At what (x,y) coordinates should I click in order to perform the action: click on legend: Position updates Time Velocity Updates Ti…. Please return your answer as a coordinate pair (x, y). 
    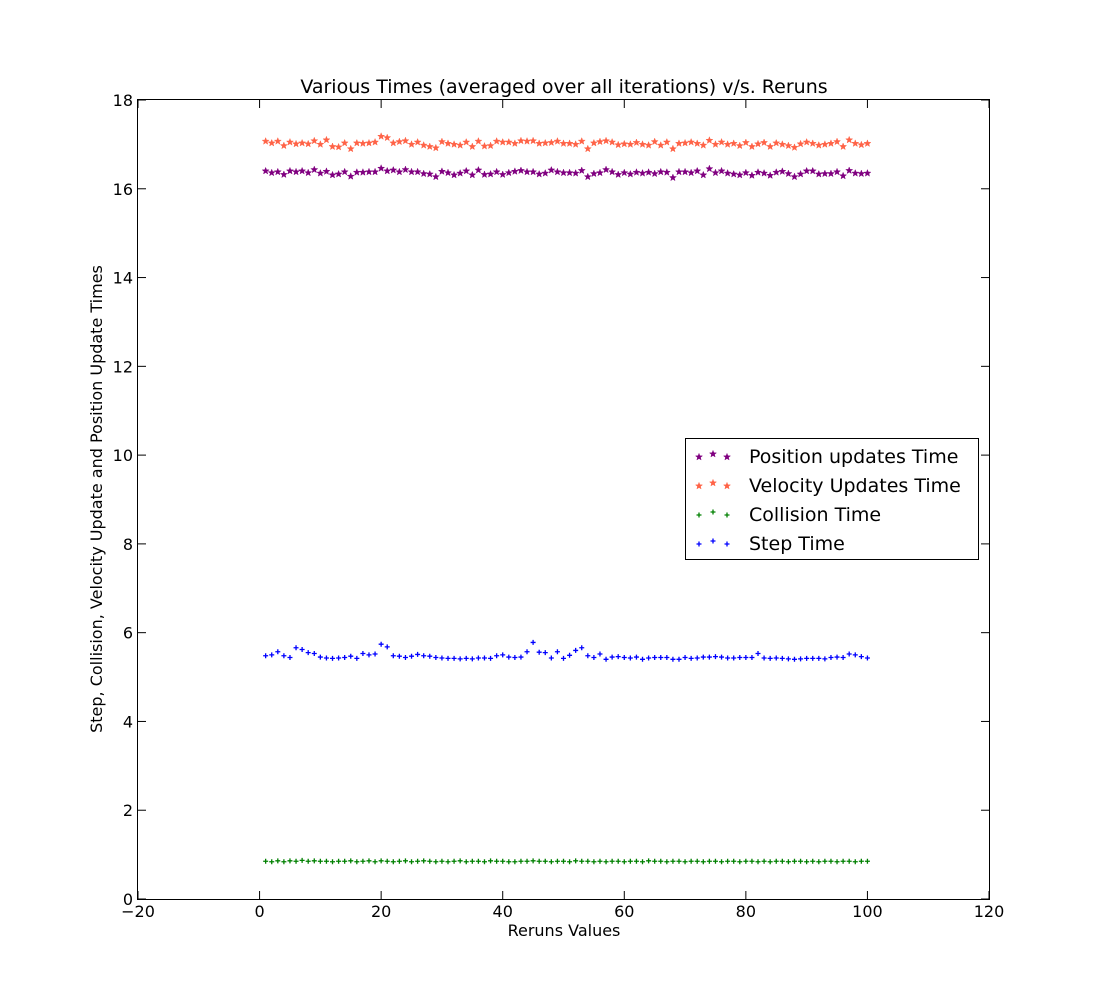
    Looking at the image, I should click on (832, 499).